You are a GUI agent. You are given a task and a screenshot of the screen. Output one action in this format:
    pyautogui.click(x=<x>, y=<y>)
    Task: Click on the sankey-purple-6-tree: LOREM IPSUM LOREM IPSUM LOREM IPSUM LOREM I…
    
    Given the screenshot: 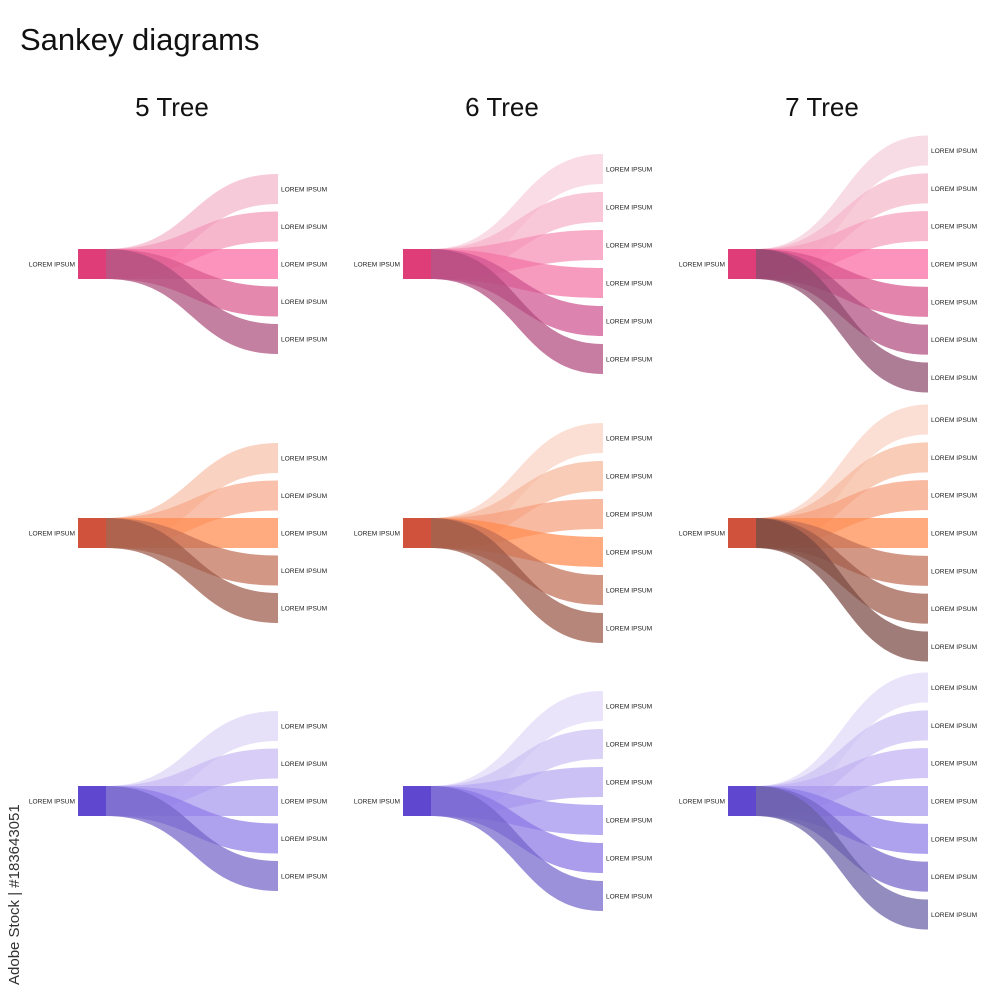 What is the action you would take?
    pyautogui.click(x=503, y=801)
    